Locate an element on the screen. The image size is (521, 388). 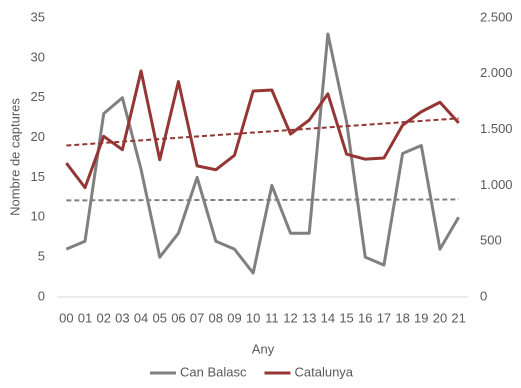
y-tick-label: 20 is located at coordinates (38, 136).